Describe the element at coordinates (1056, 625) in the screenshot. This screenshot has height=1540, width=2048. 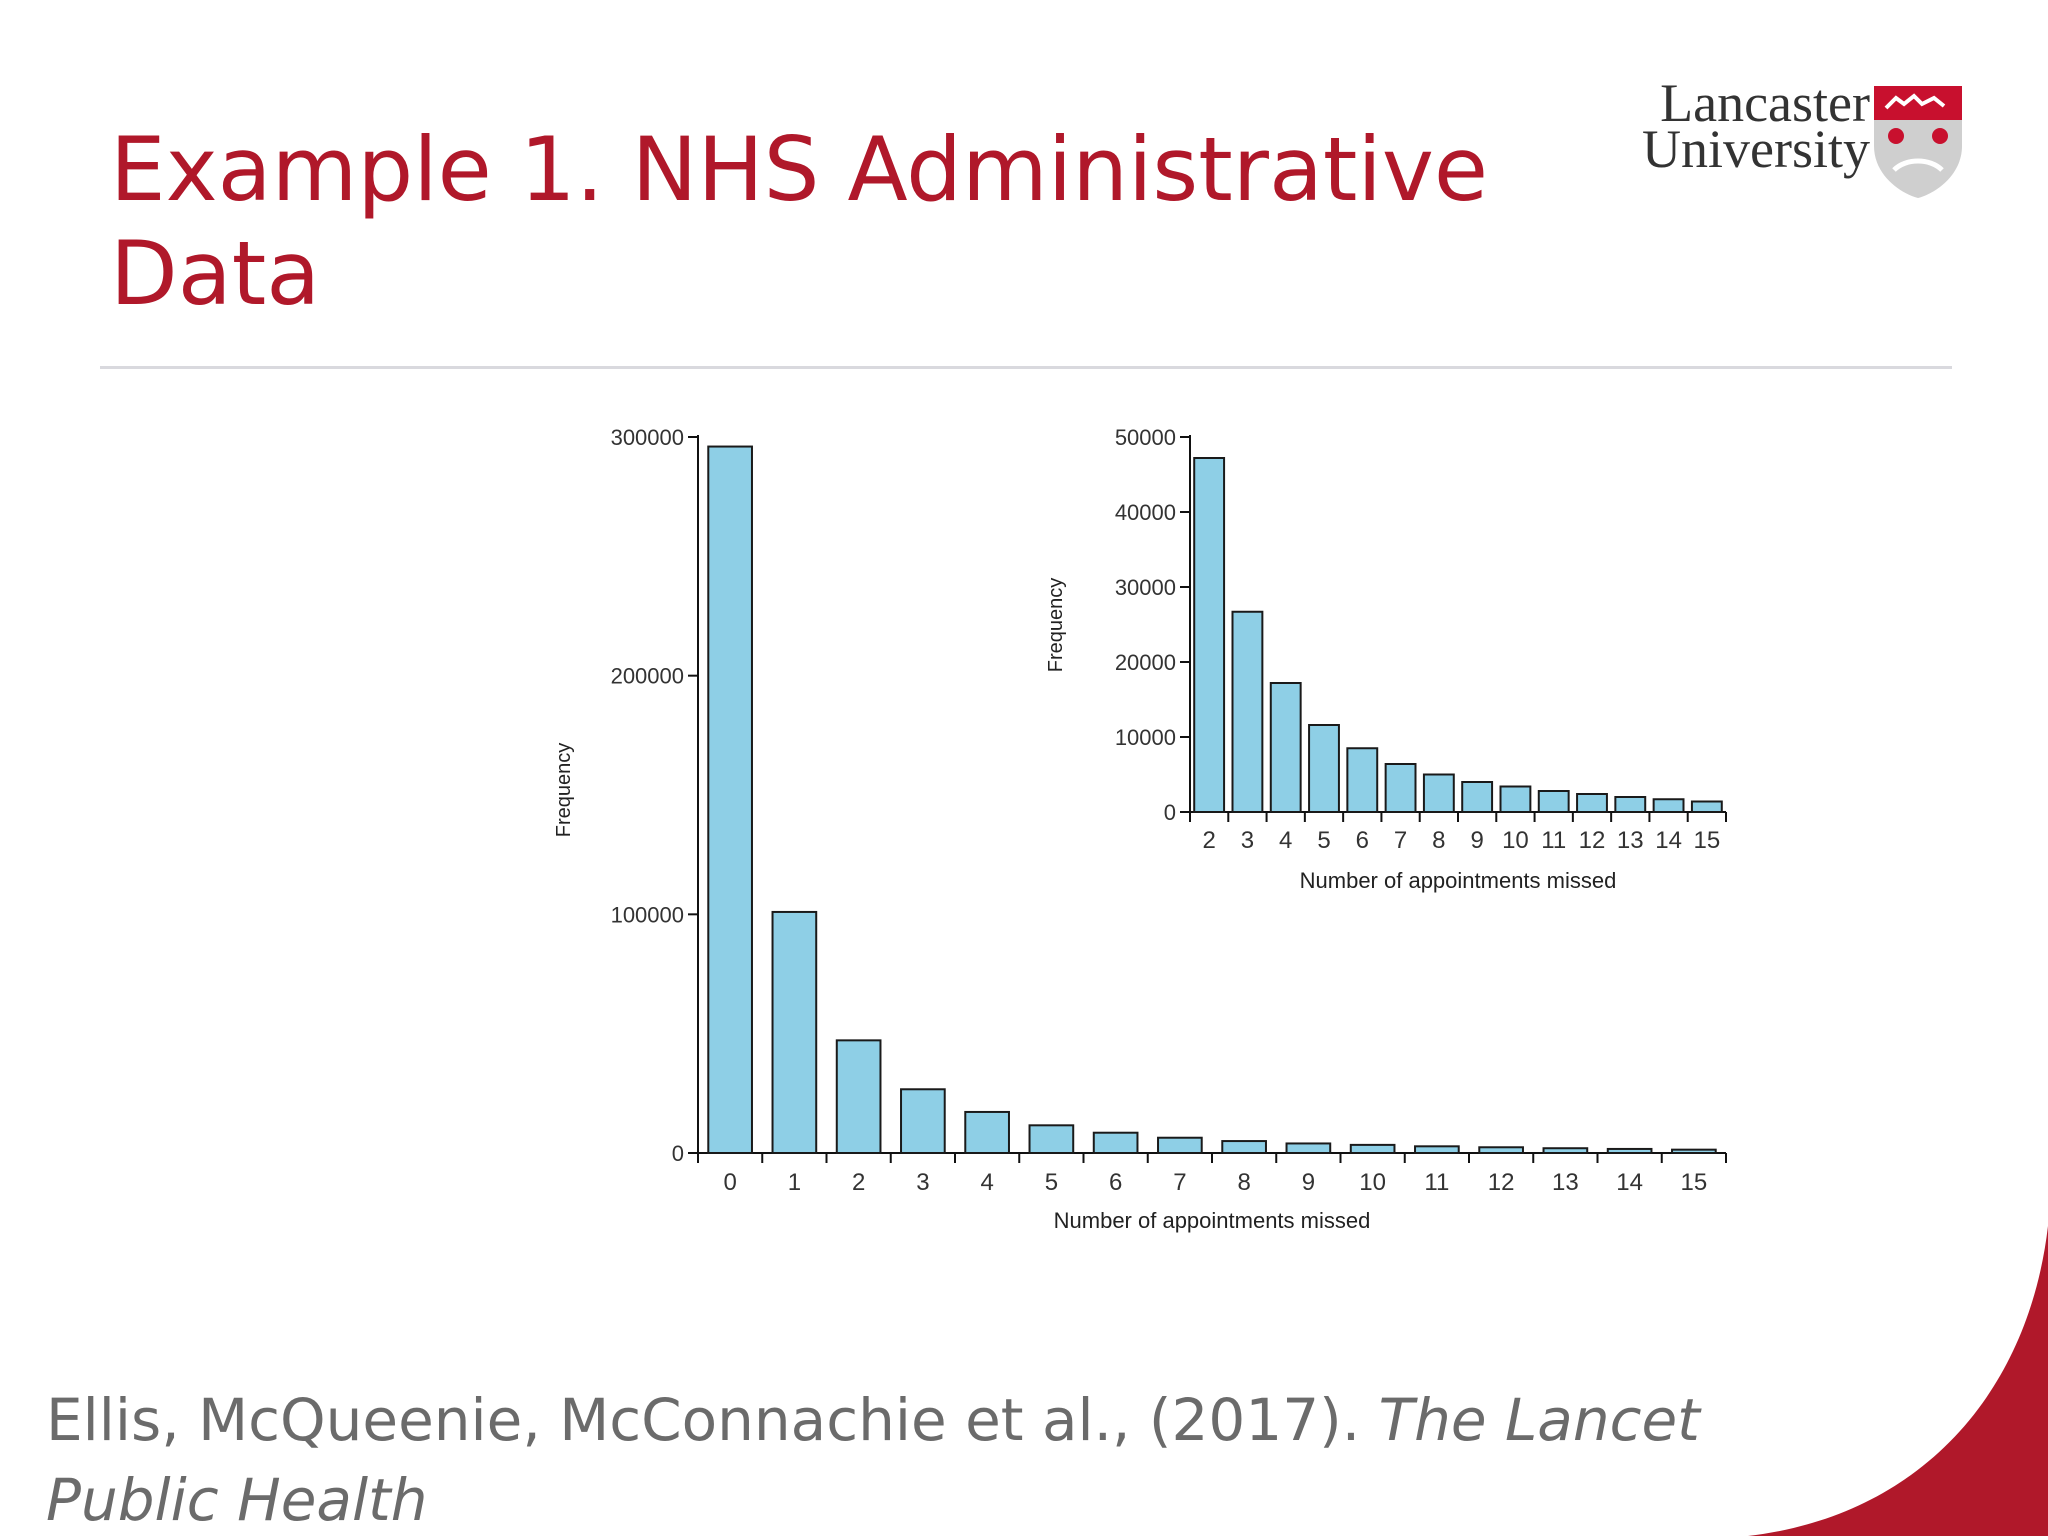
I see `inset-y-axis-title: Frequency` at that location.